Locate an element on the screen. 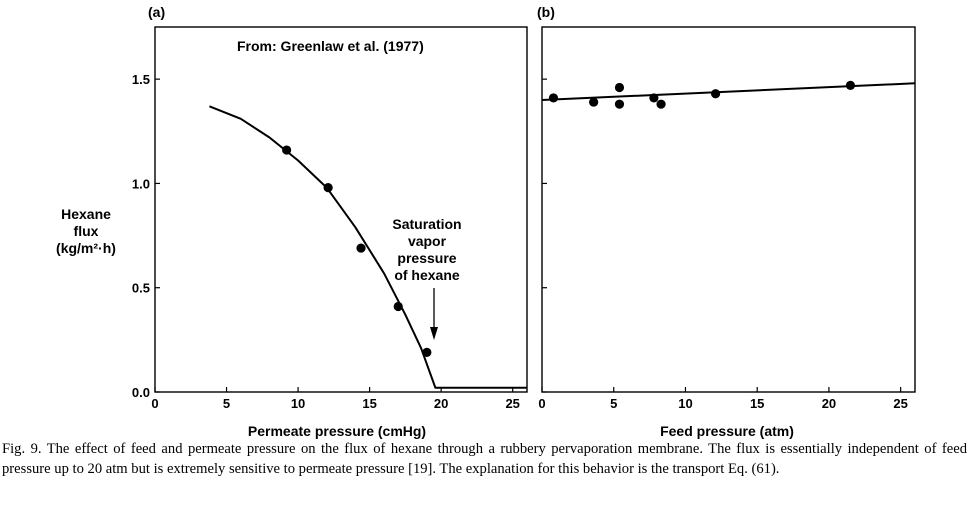 This screenshot has height=508, width=969. y-axis-label-line-2: flux is located at coordinates (86, 231).